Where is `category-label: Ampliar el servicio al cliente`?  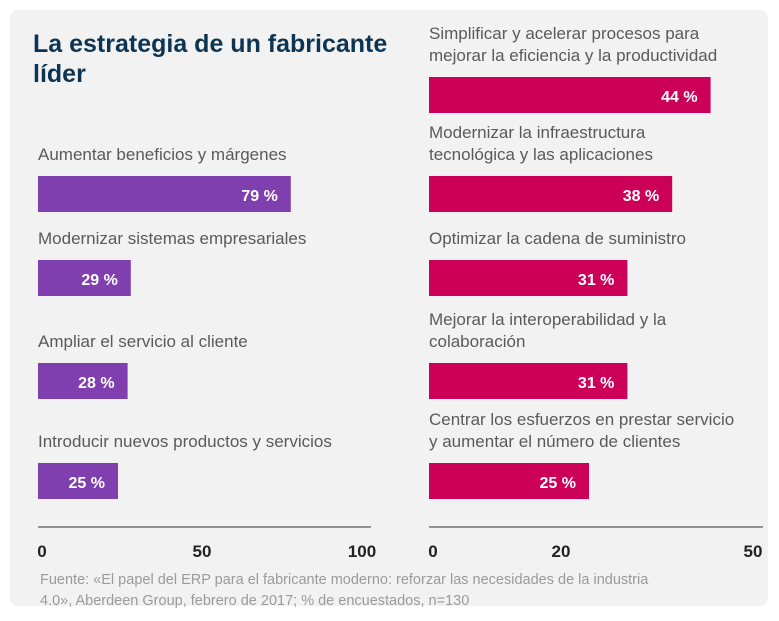
category-label: Ampliar el servicio al cliente is located at coordinates (143, 341).